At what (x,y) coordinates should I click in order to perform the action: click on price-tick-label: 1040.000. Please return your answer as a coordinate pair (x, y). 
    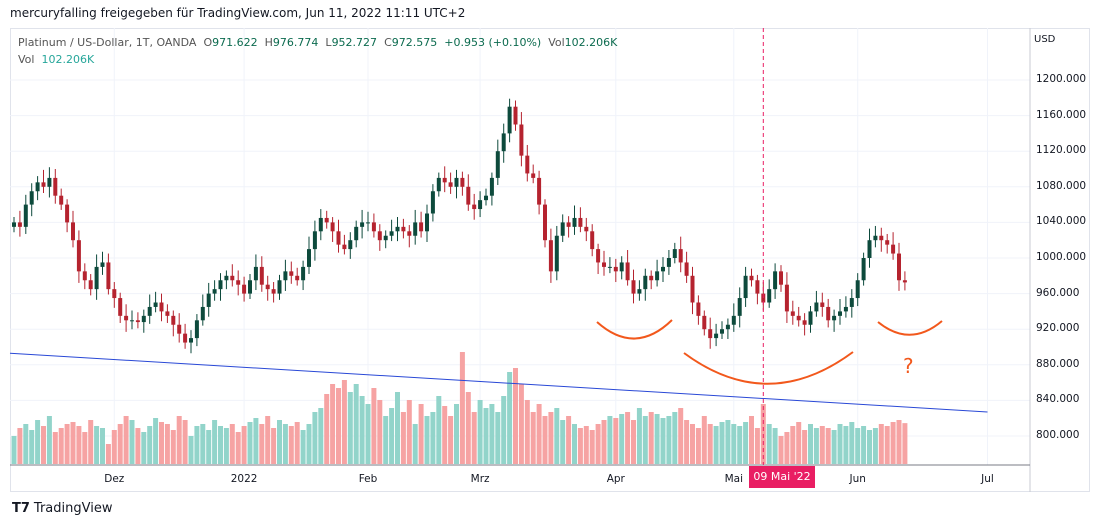
    Looking at the image, I should click on (1061, 221).